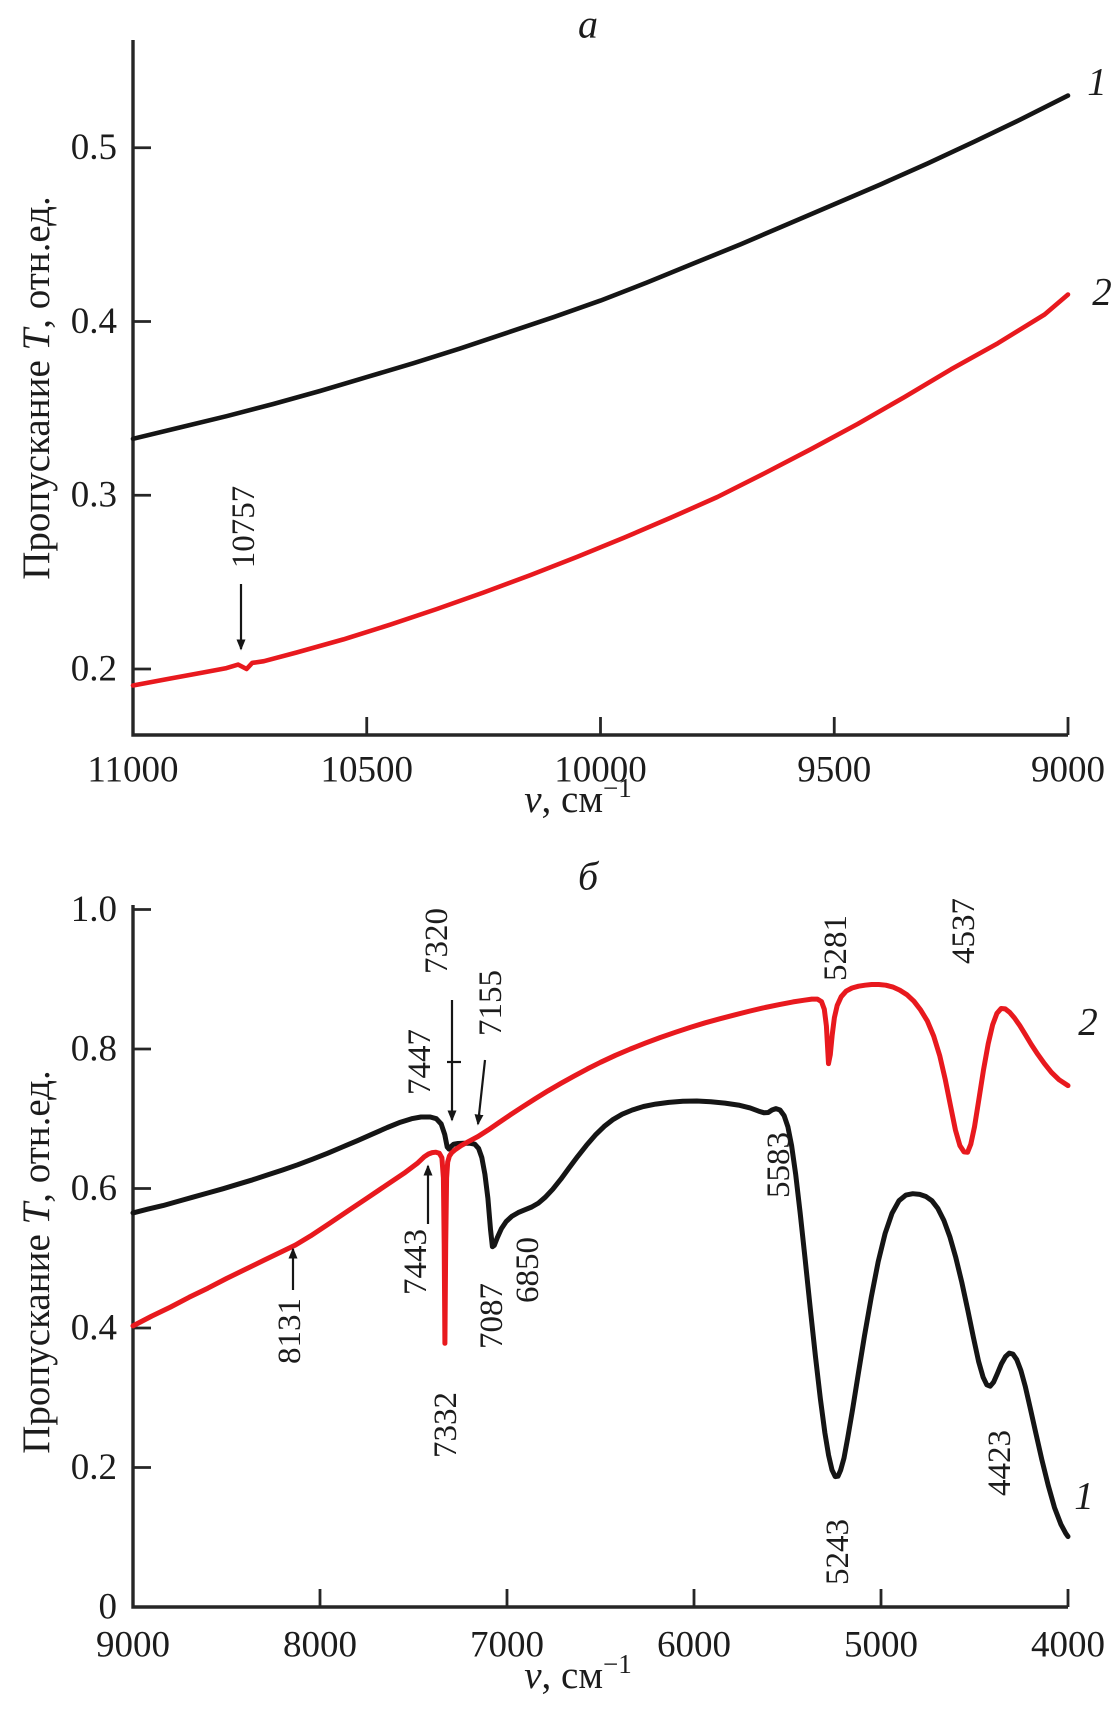  I want to click on x-tick-label: 6000, so click(694, 1645).